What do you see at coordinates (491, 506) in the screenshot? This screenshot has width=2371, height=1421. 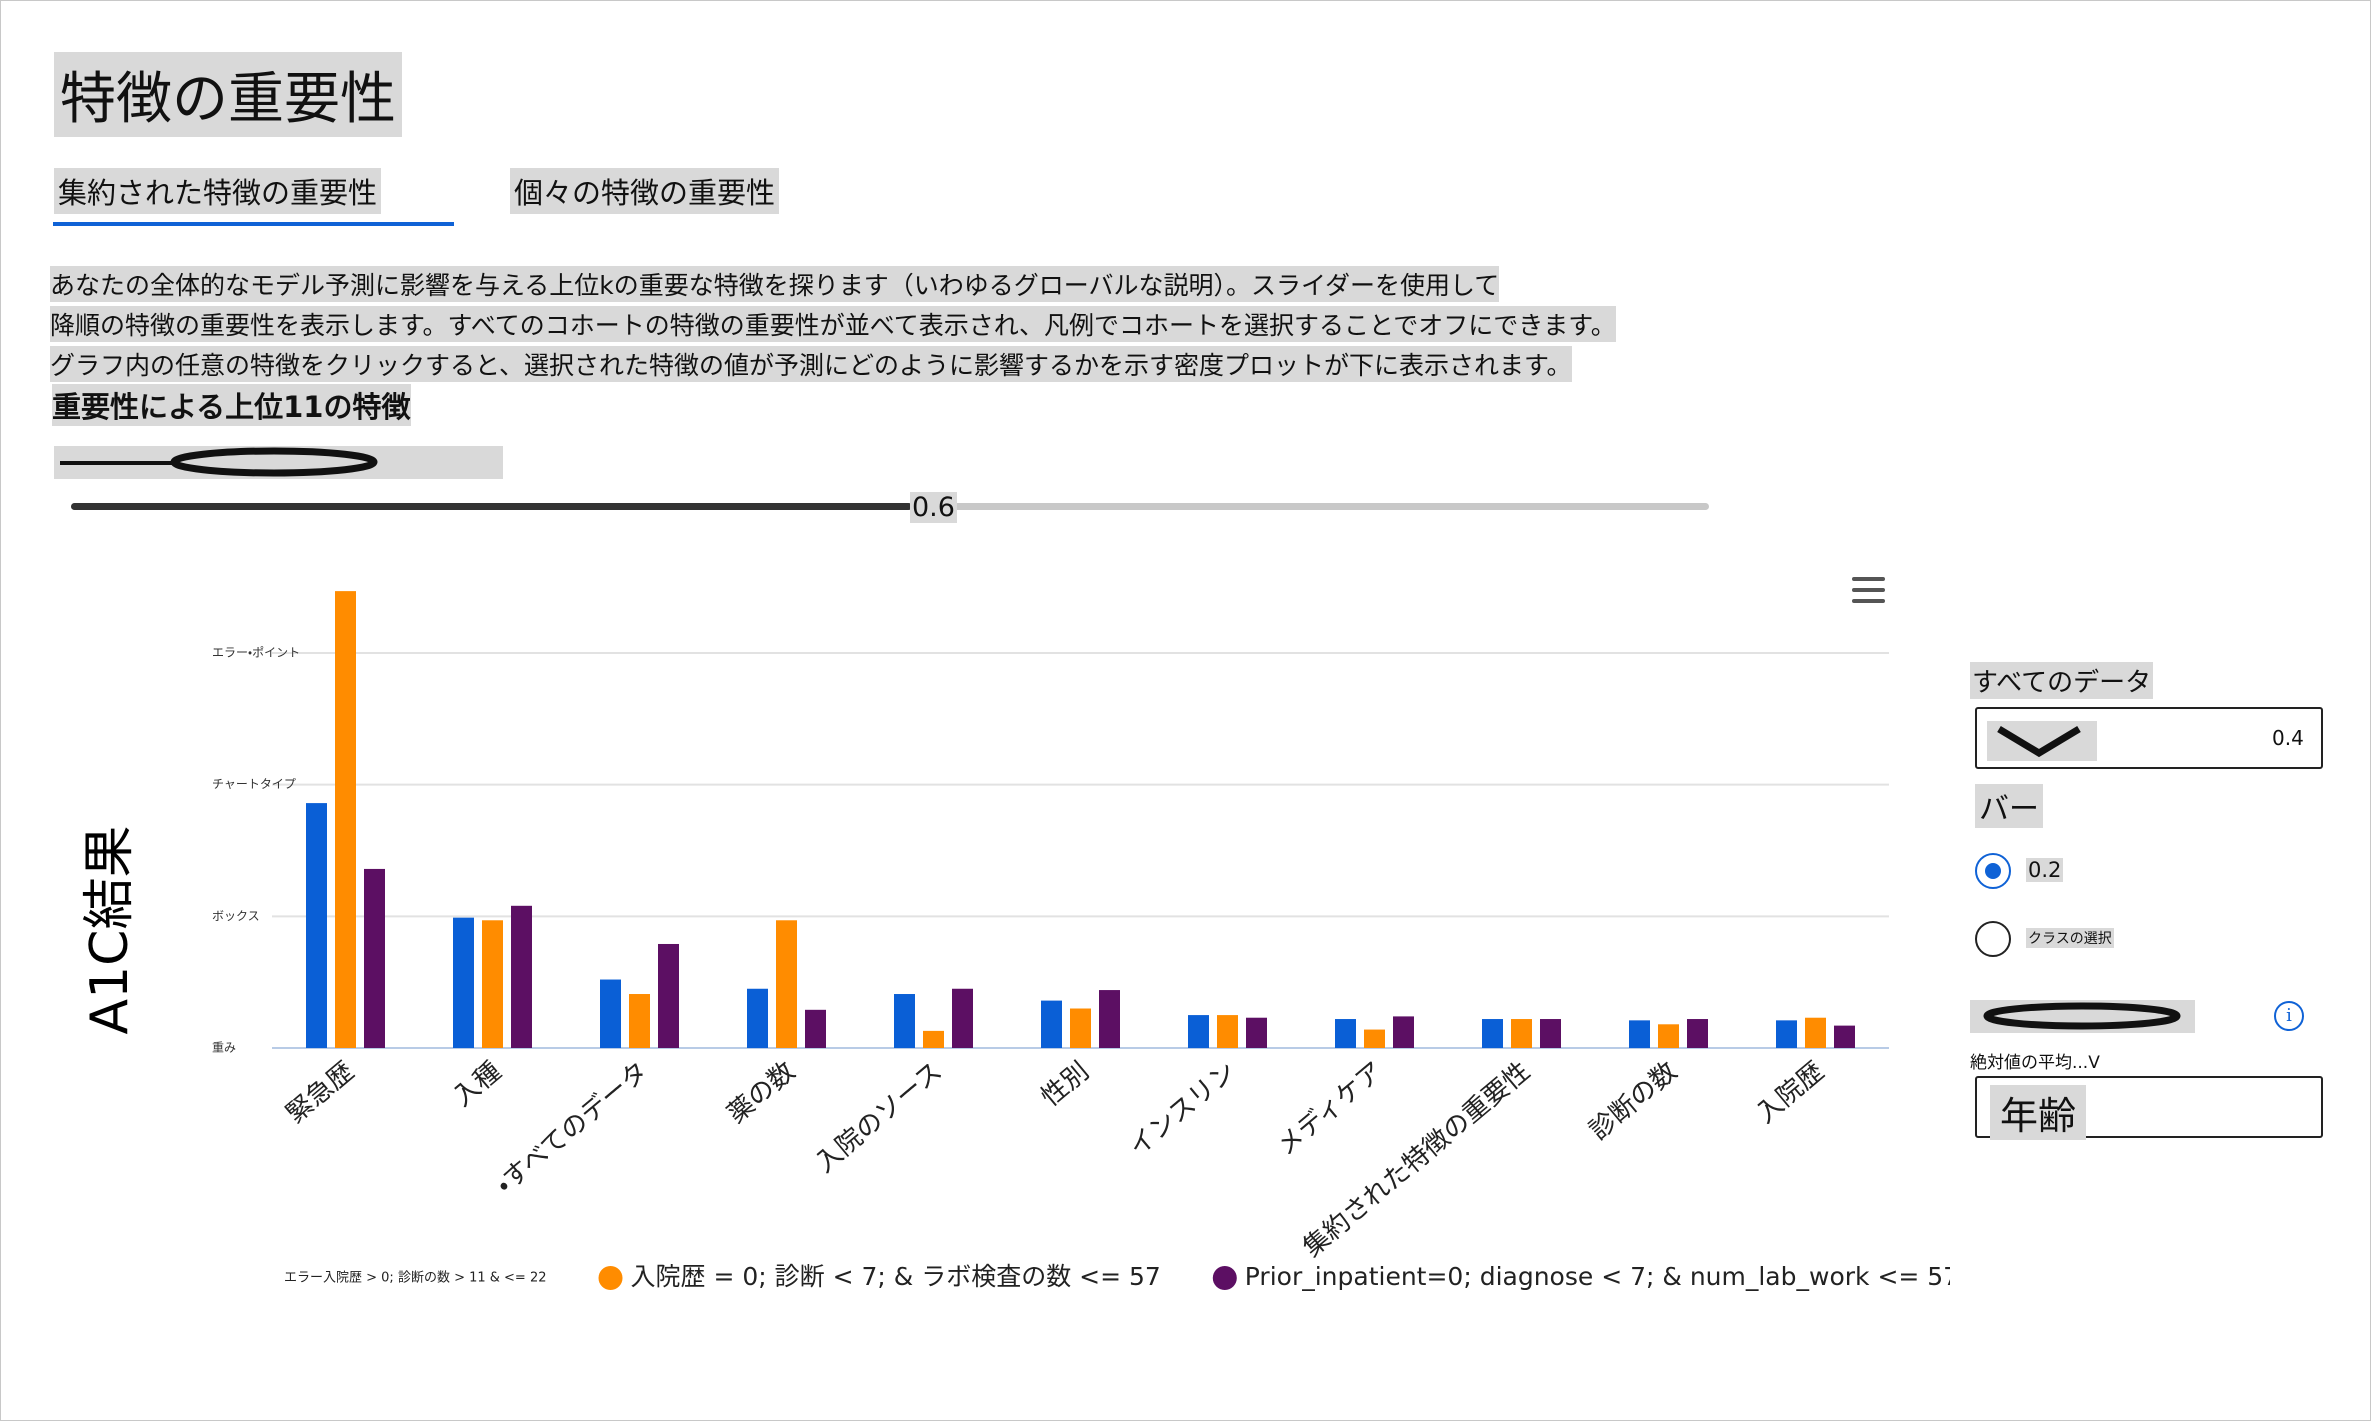 I see `slider-fill` at bounding box center [491, 506].